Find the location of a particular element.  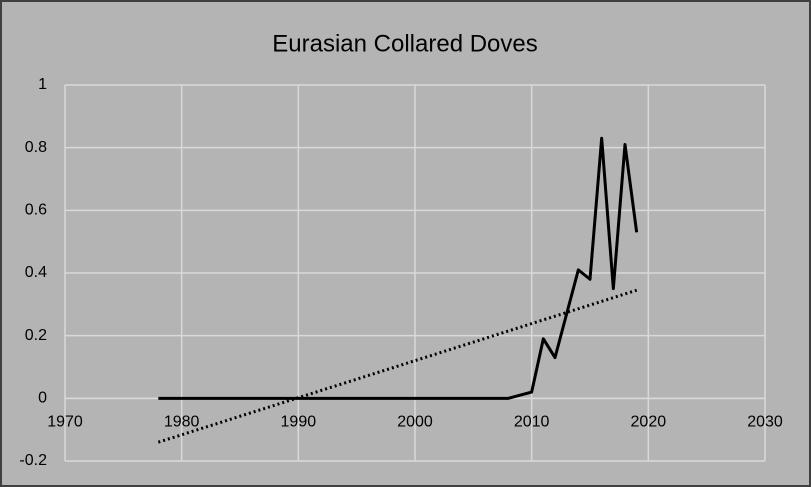

y-tick-label: 0.4 is located at coordinates (36, 272).